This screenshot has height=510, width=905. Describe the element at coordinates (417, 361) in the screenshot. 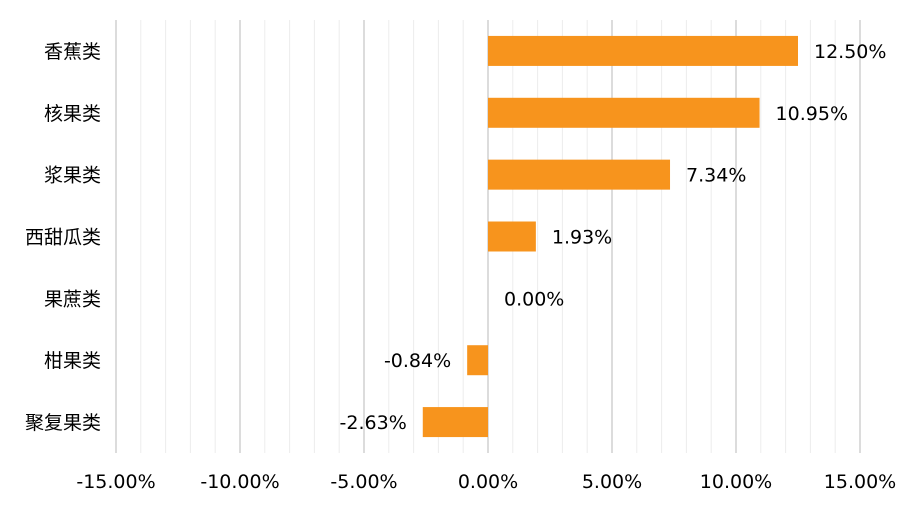

I see `data-label: -0.84%` at that location.